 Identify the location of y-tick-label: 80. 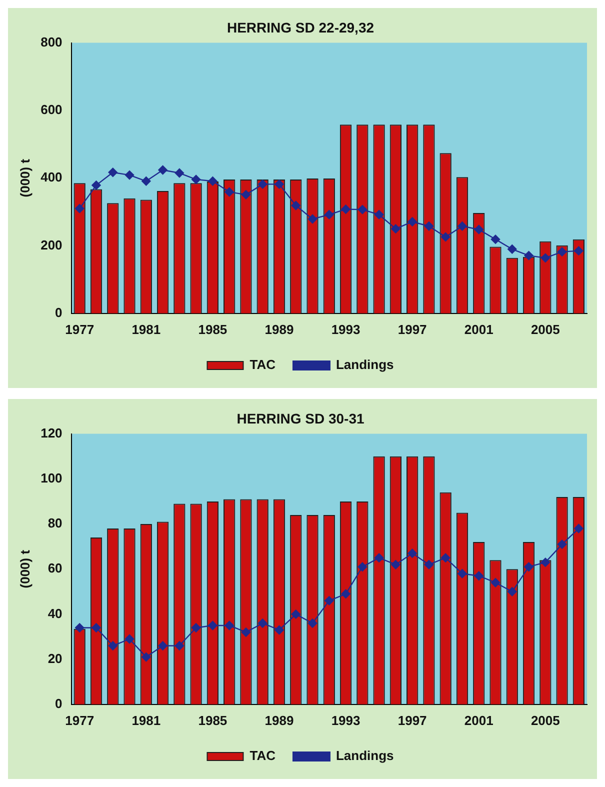
(55, 523).